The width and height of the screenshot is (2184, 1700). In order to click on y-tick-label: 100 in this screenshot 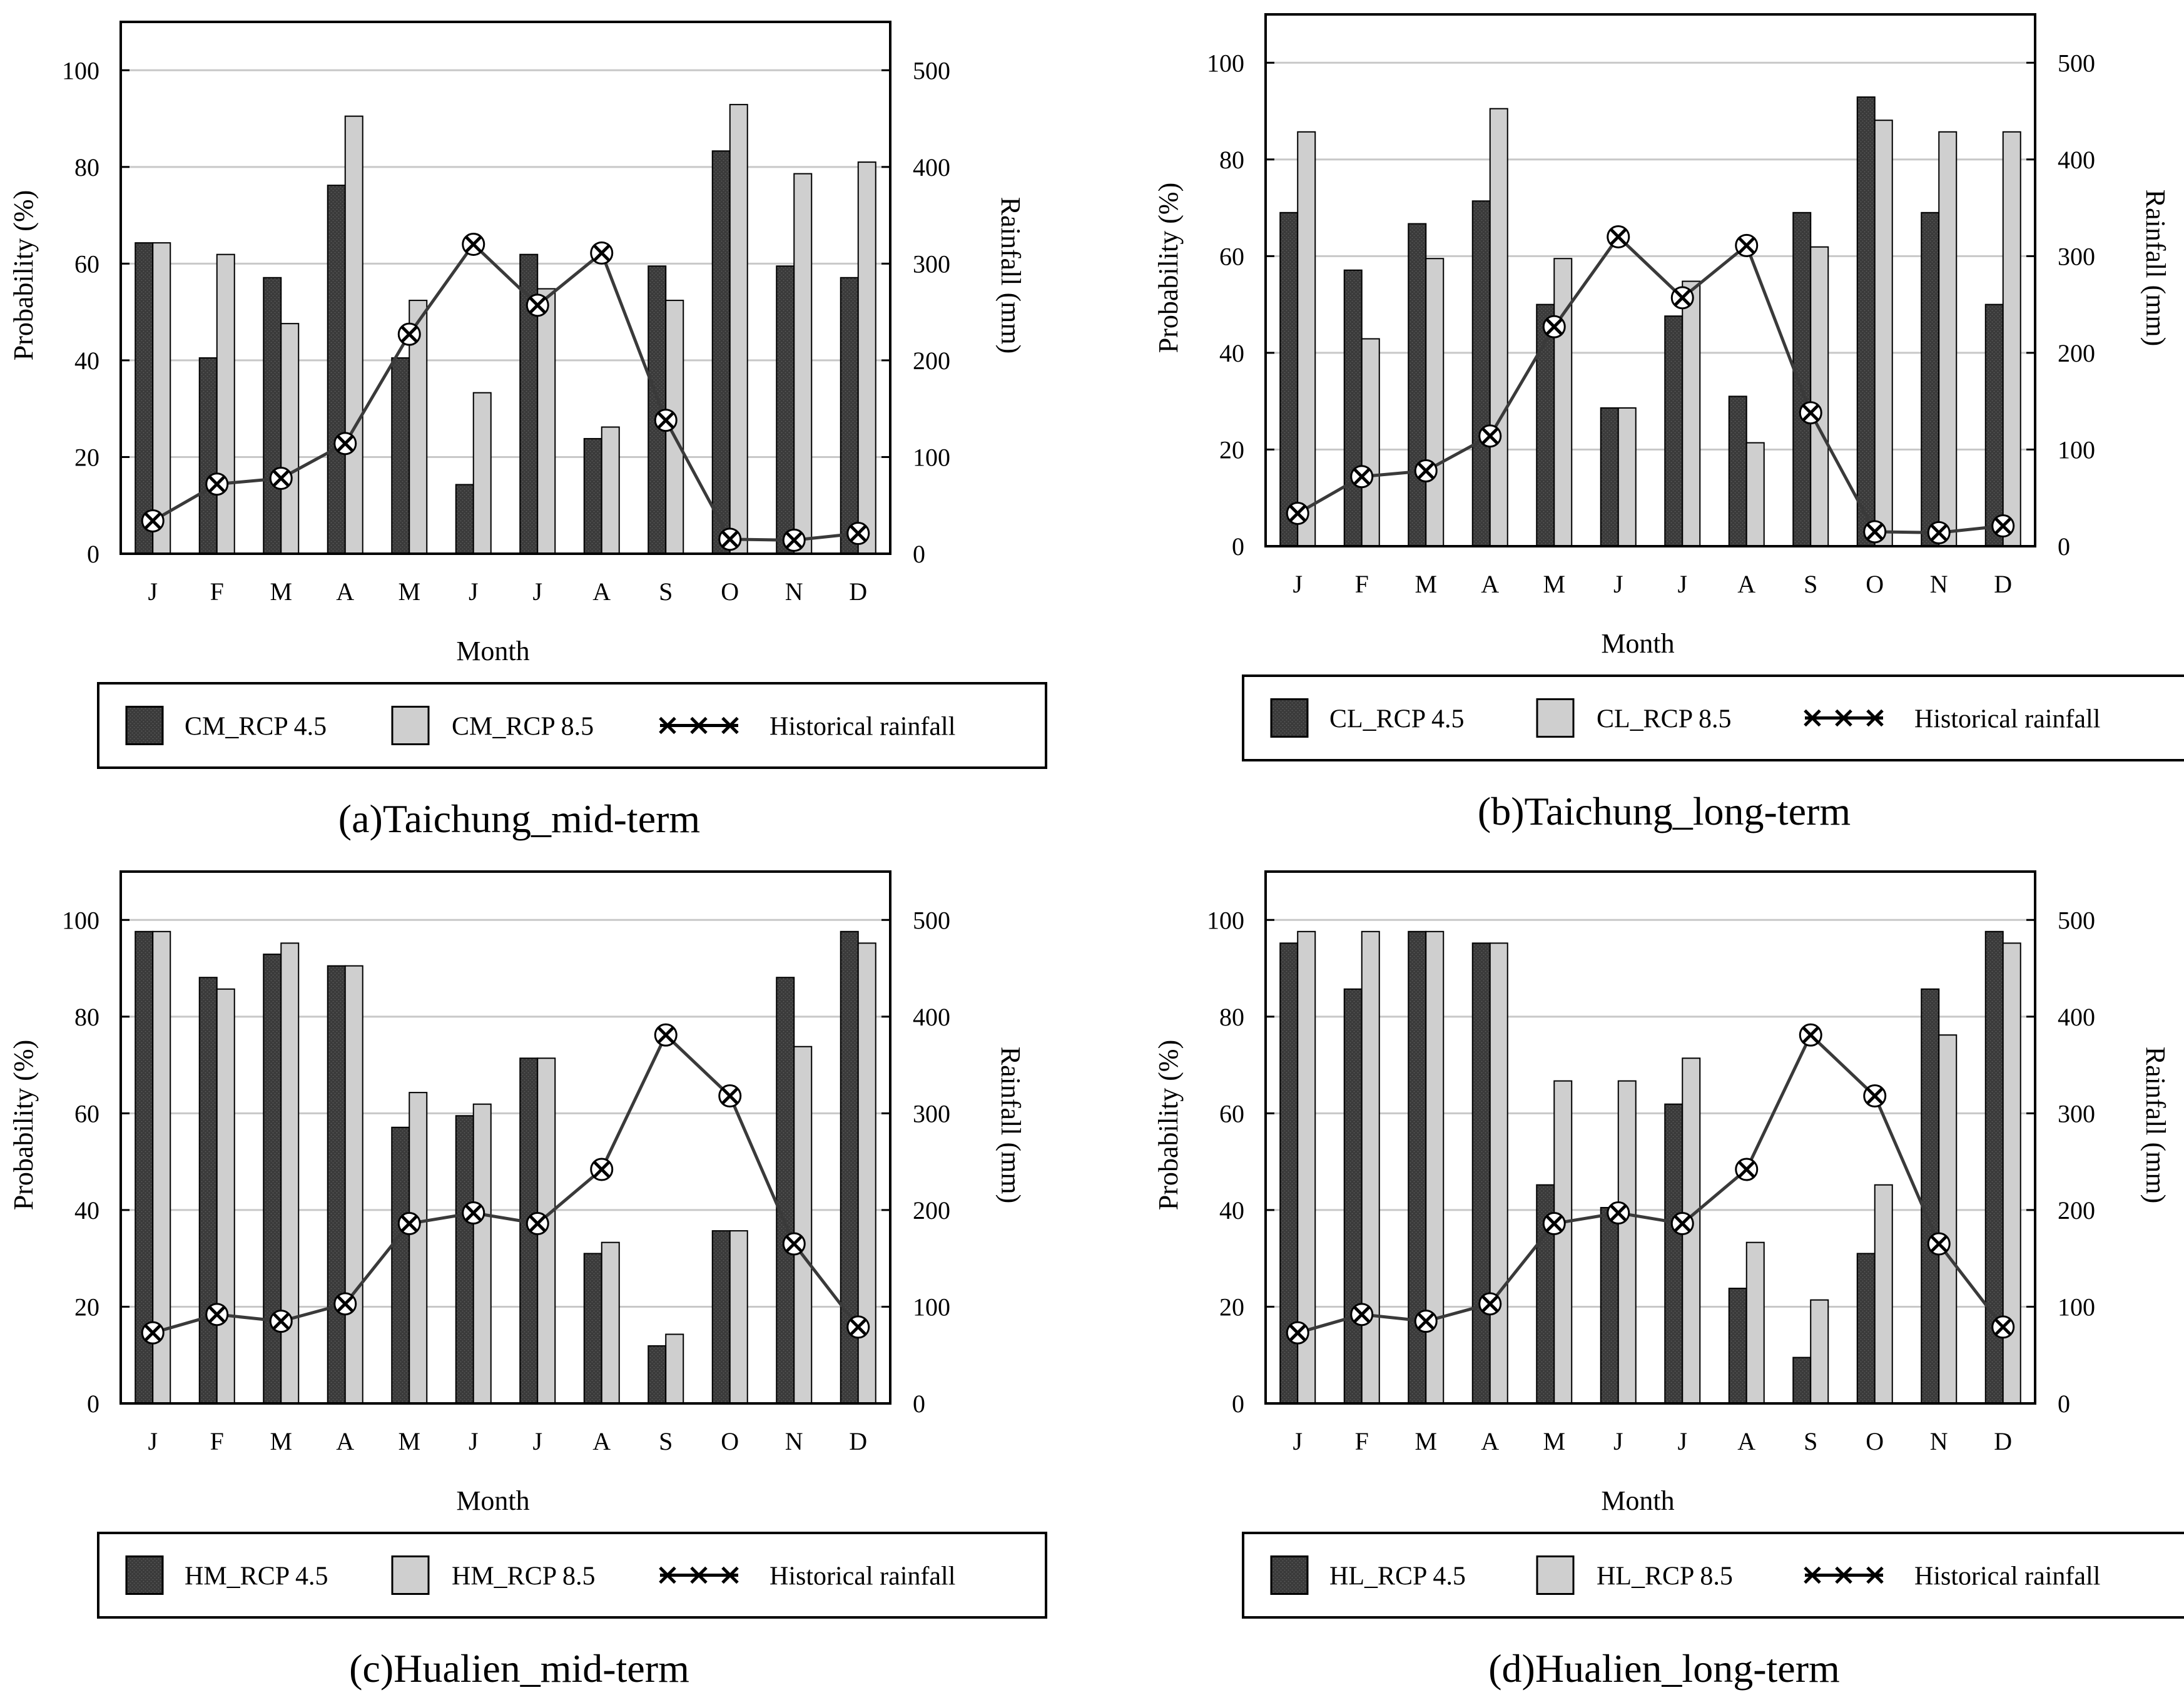, I will do `click(81, 70)`.